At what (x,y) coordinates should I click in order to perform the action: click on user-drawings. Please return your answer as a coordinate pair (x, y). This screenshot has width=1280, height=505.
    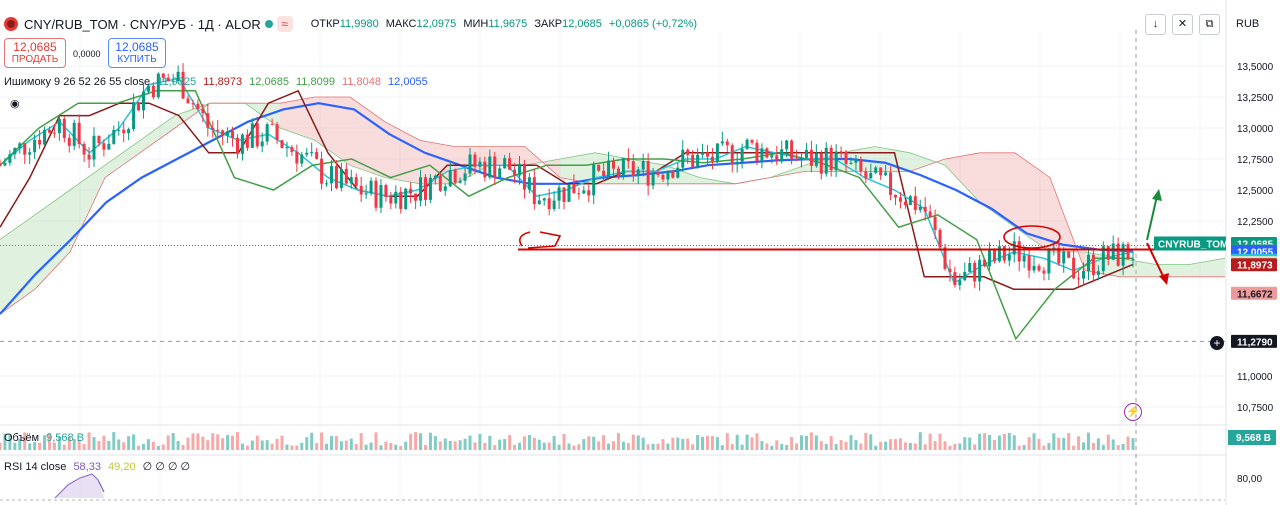
    Looking at the image, I should click on (871, 237).